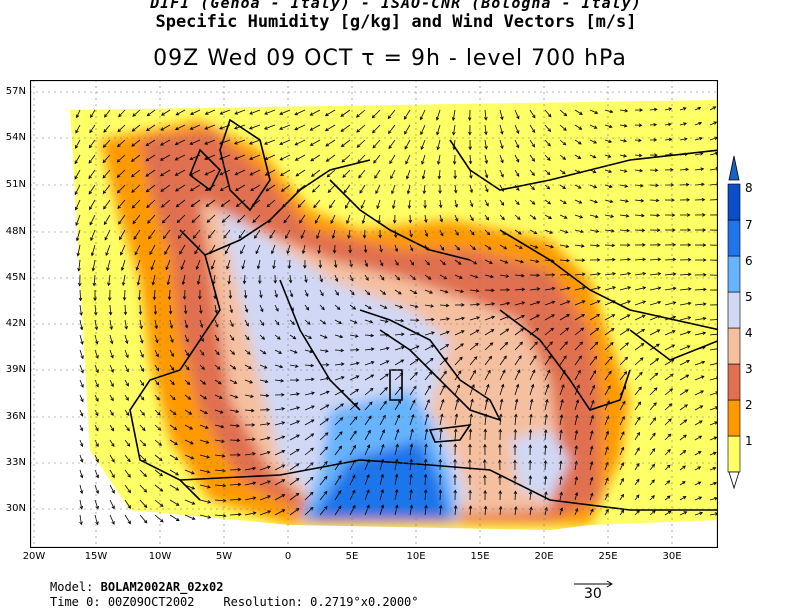 This screenshot has width=792, height=612. What do you see at coordinates (15, 508) in the screenshot?
I see `lat-label: 30N` at bounding box center [15, 508].